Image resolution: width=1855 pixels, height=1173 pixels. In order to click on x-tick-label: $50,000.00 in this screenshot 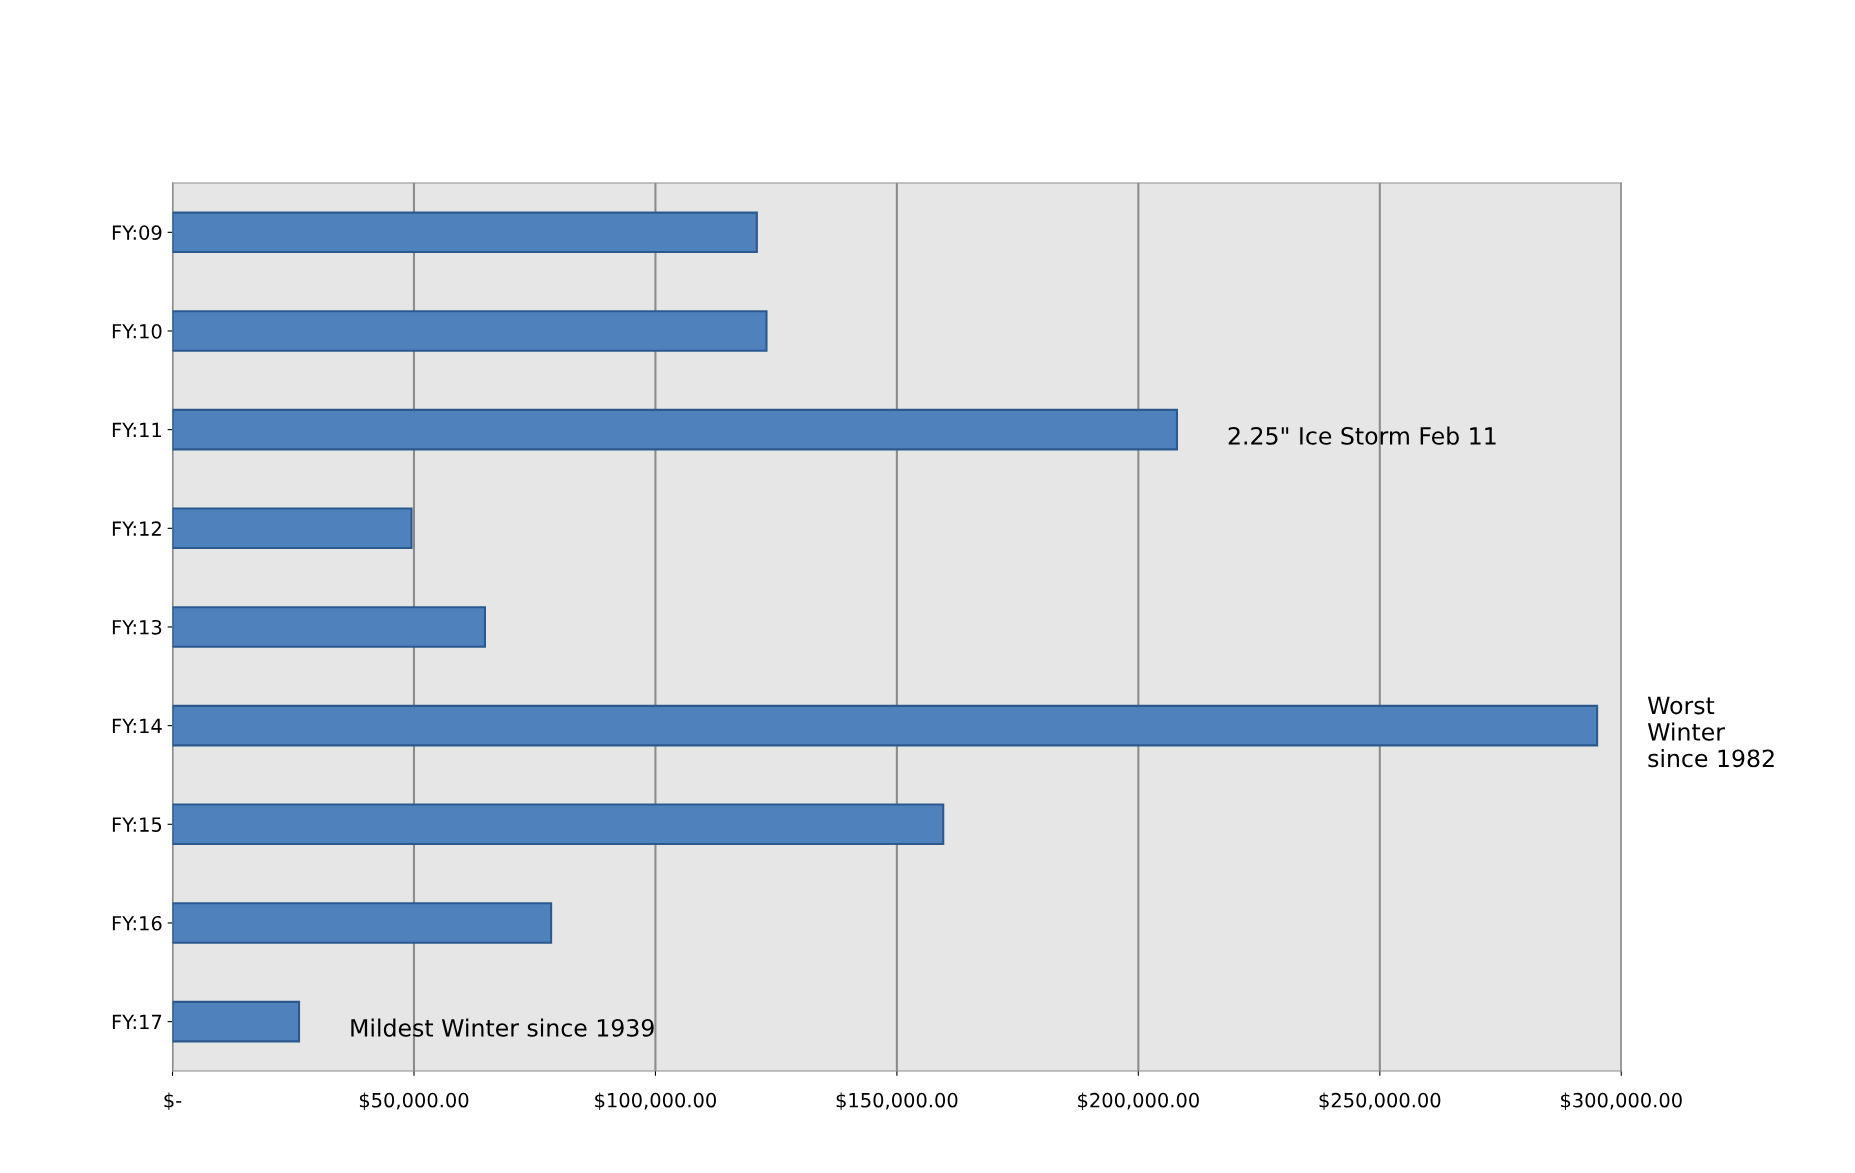, I will do `click(414, 1101)`.